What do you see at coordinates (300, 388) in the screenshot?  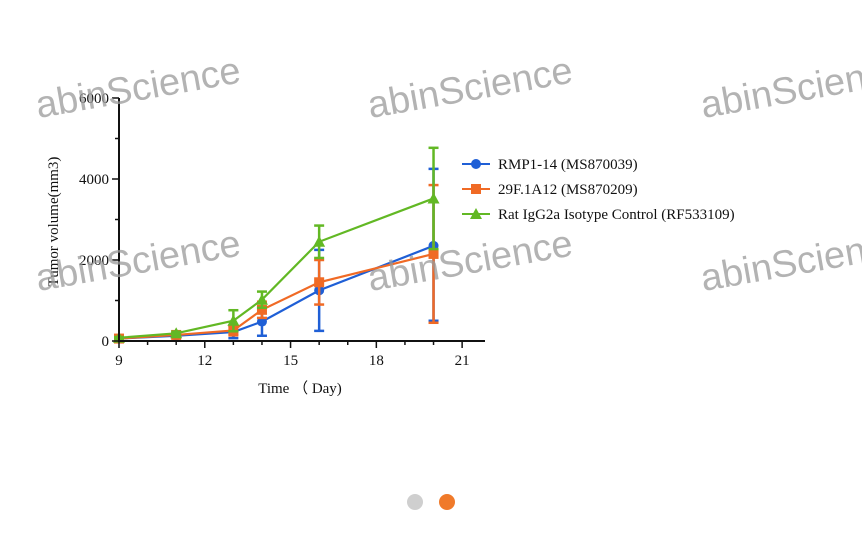 I see `x-axis-label: Time （ Day)` at bounding box center [300, 388].